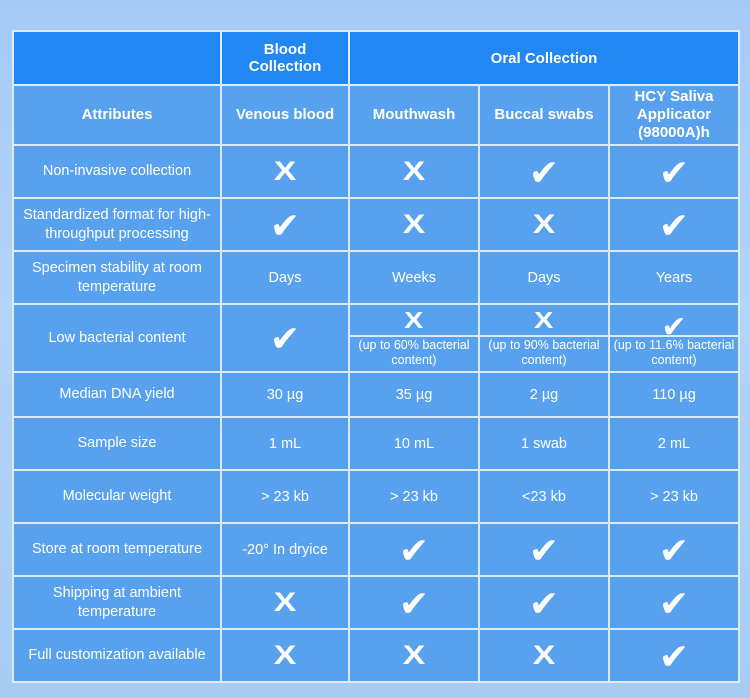  What do you see at coordinates (414, 394) in the screenshot?
I see `value-cell: 35 µg` at bounding box center [414, 394].